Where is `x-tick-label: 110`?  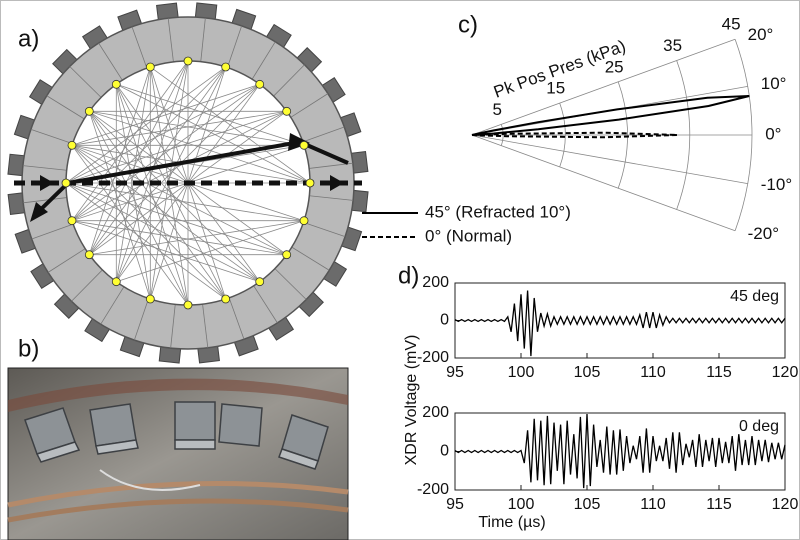
x-tick-label: 110 is located at coordinates (653, 372).